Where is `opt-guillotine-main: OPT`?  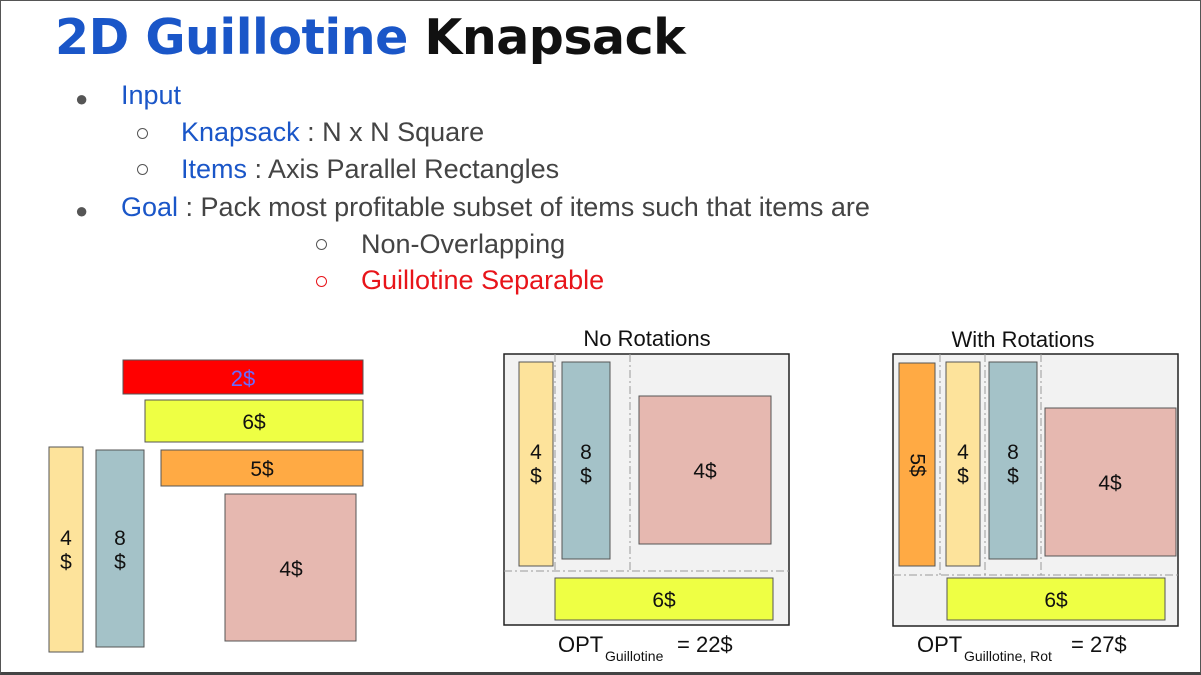
opt-guillotine-main: OPT is located at coordinates (580, 644).